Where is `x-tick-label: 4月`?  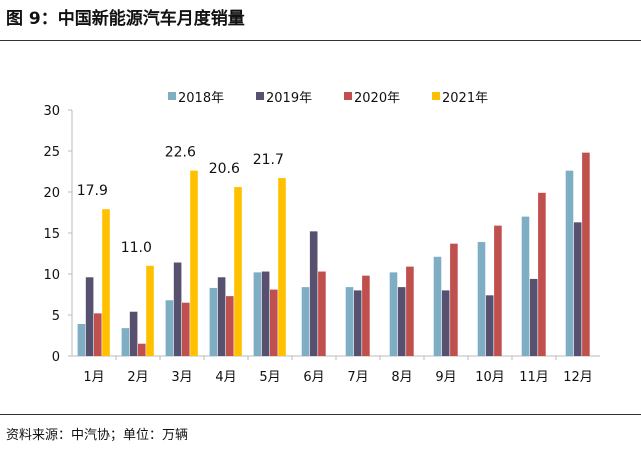 x-tick-label: 4月 is located at coordinates (225, 377).